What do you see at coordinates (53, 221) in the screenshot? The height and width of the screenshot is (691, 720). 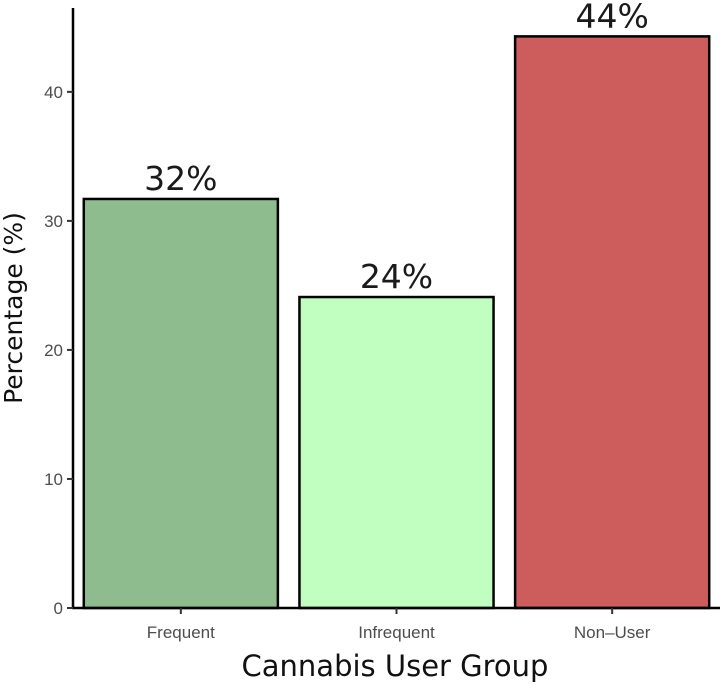 I see `y-tick-label-3: 30` at bounding box center [53, 221].